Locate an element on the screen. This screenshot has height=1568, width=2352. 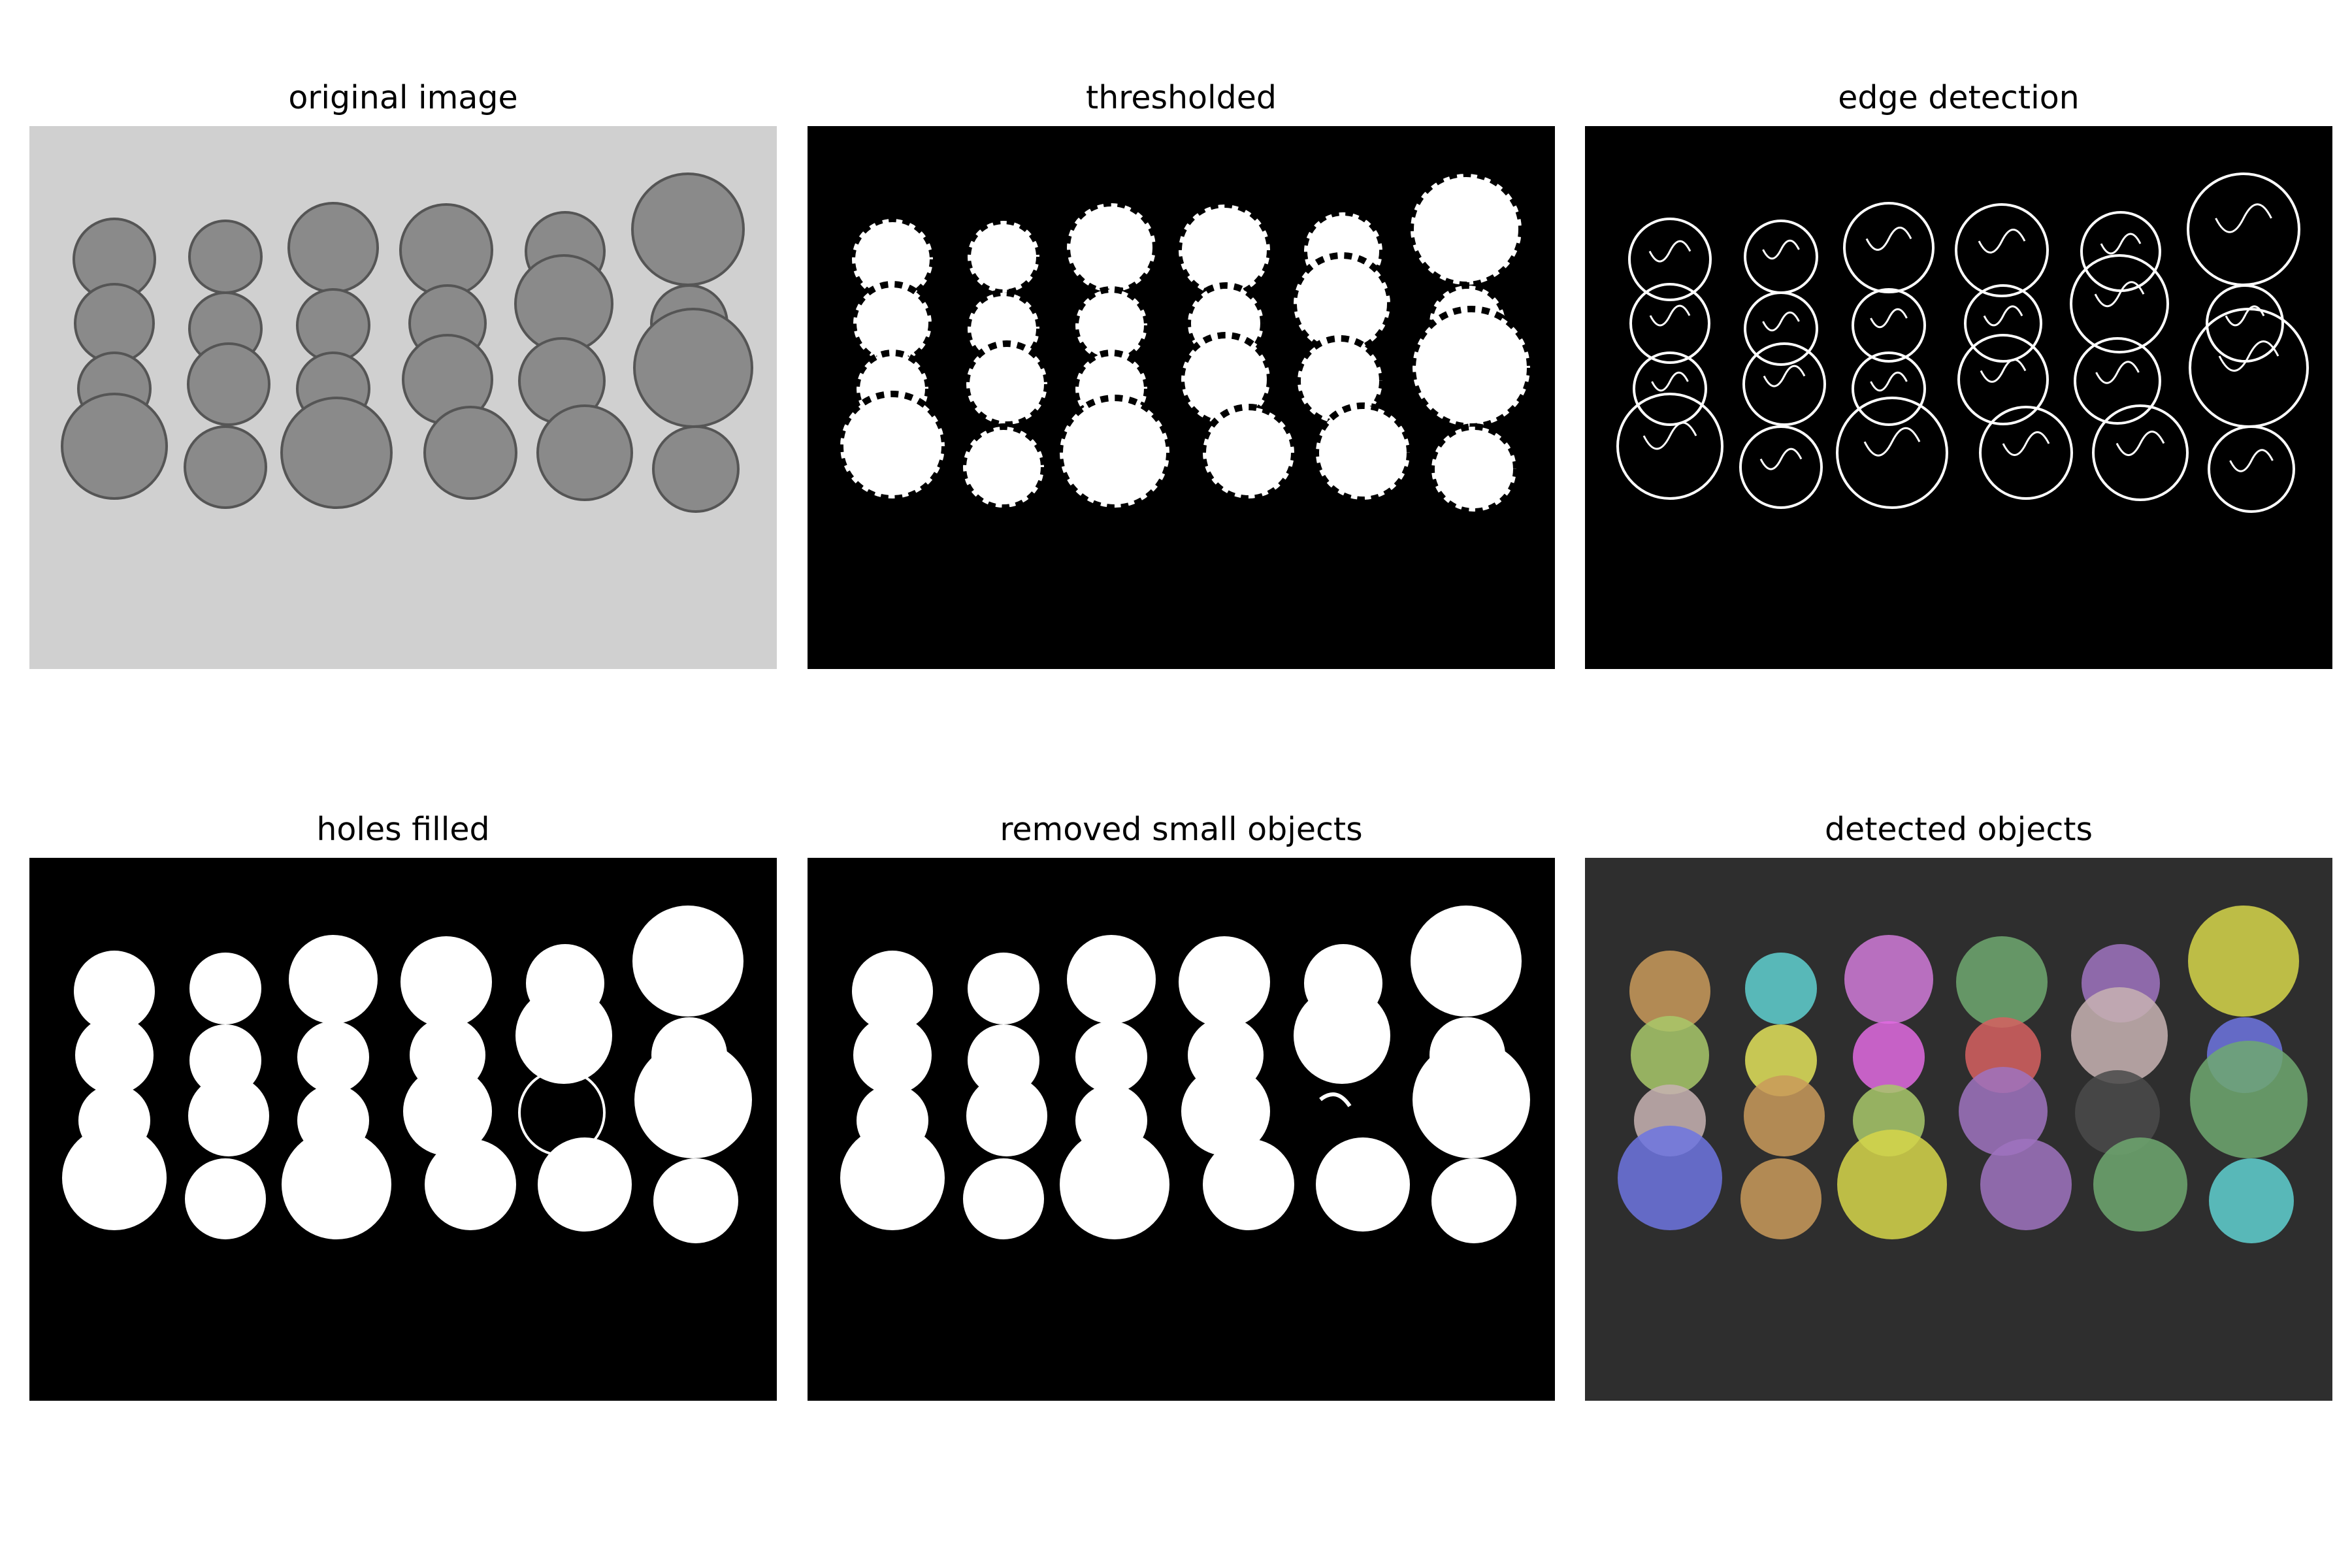
panel-title: original image is located at coordinates (403, 97).